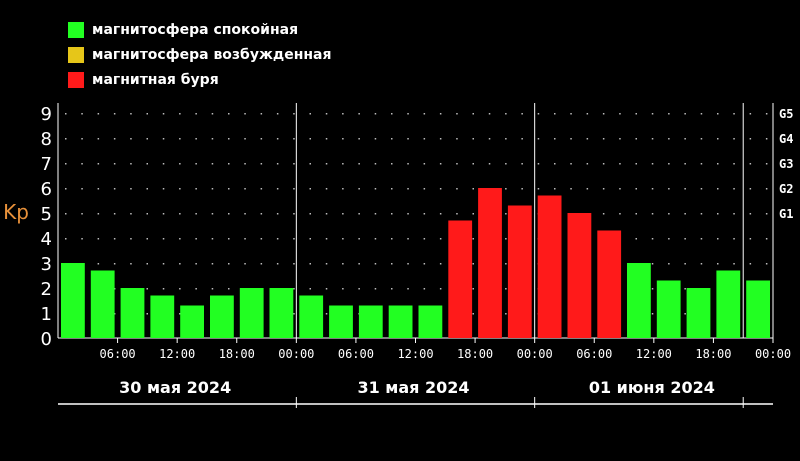  I want to click on x-tick-label: 00:00, so click(773, 354).